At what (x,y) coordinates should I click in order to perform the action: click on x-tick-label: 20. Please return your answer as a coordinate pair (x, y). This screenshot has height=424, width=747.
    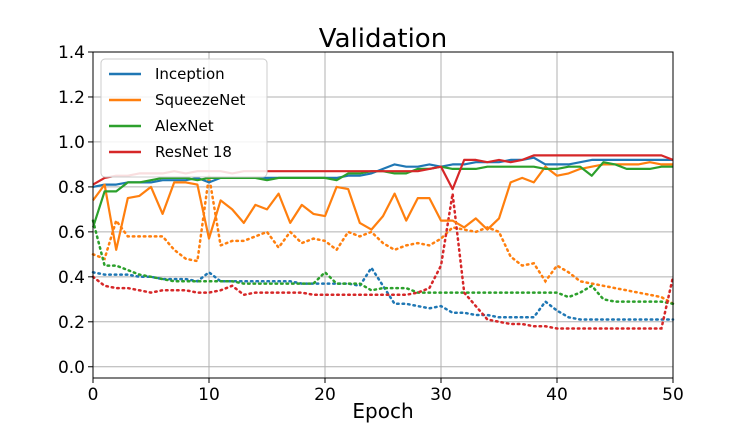
    Looking at the image, I should click on (325, 395).